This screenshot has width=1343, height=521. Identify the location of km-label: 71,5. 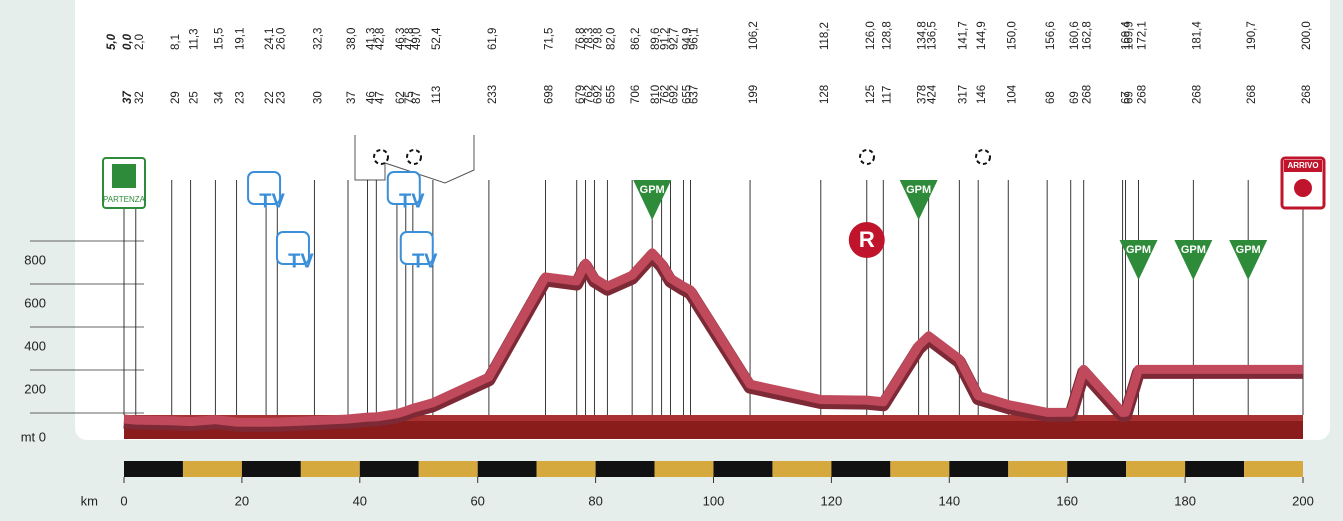
(550, 39).